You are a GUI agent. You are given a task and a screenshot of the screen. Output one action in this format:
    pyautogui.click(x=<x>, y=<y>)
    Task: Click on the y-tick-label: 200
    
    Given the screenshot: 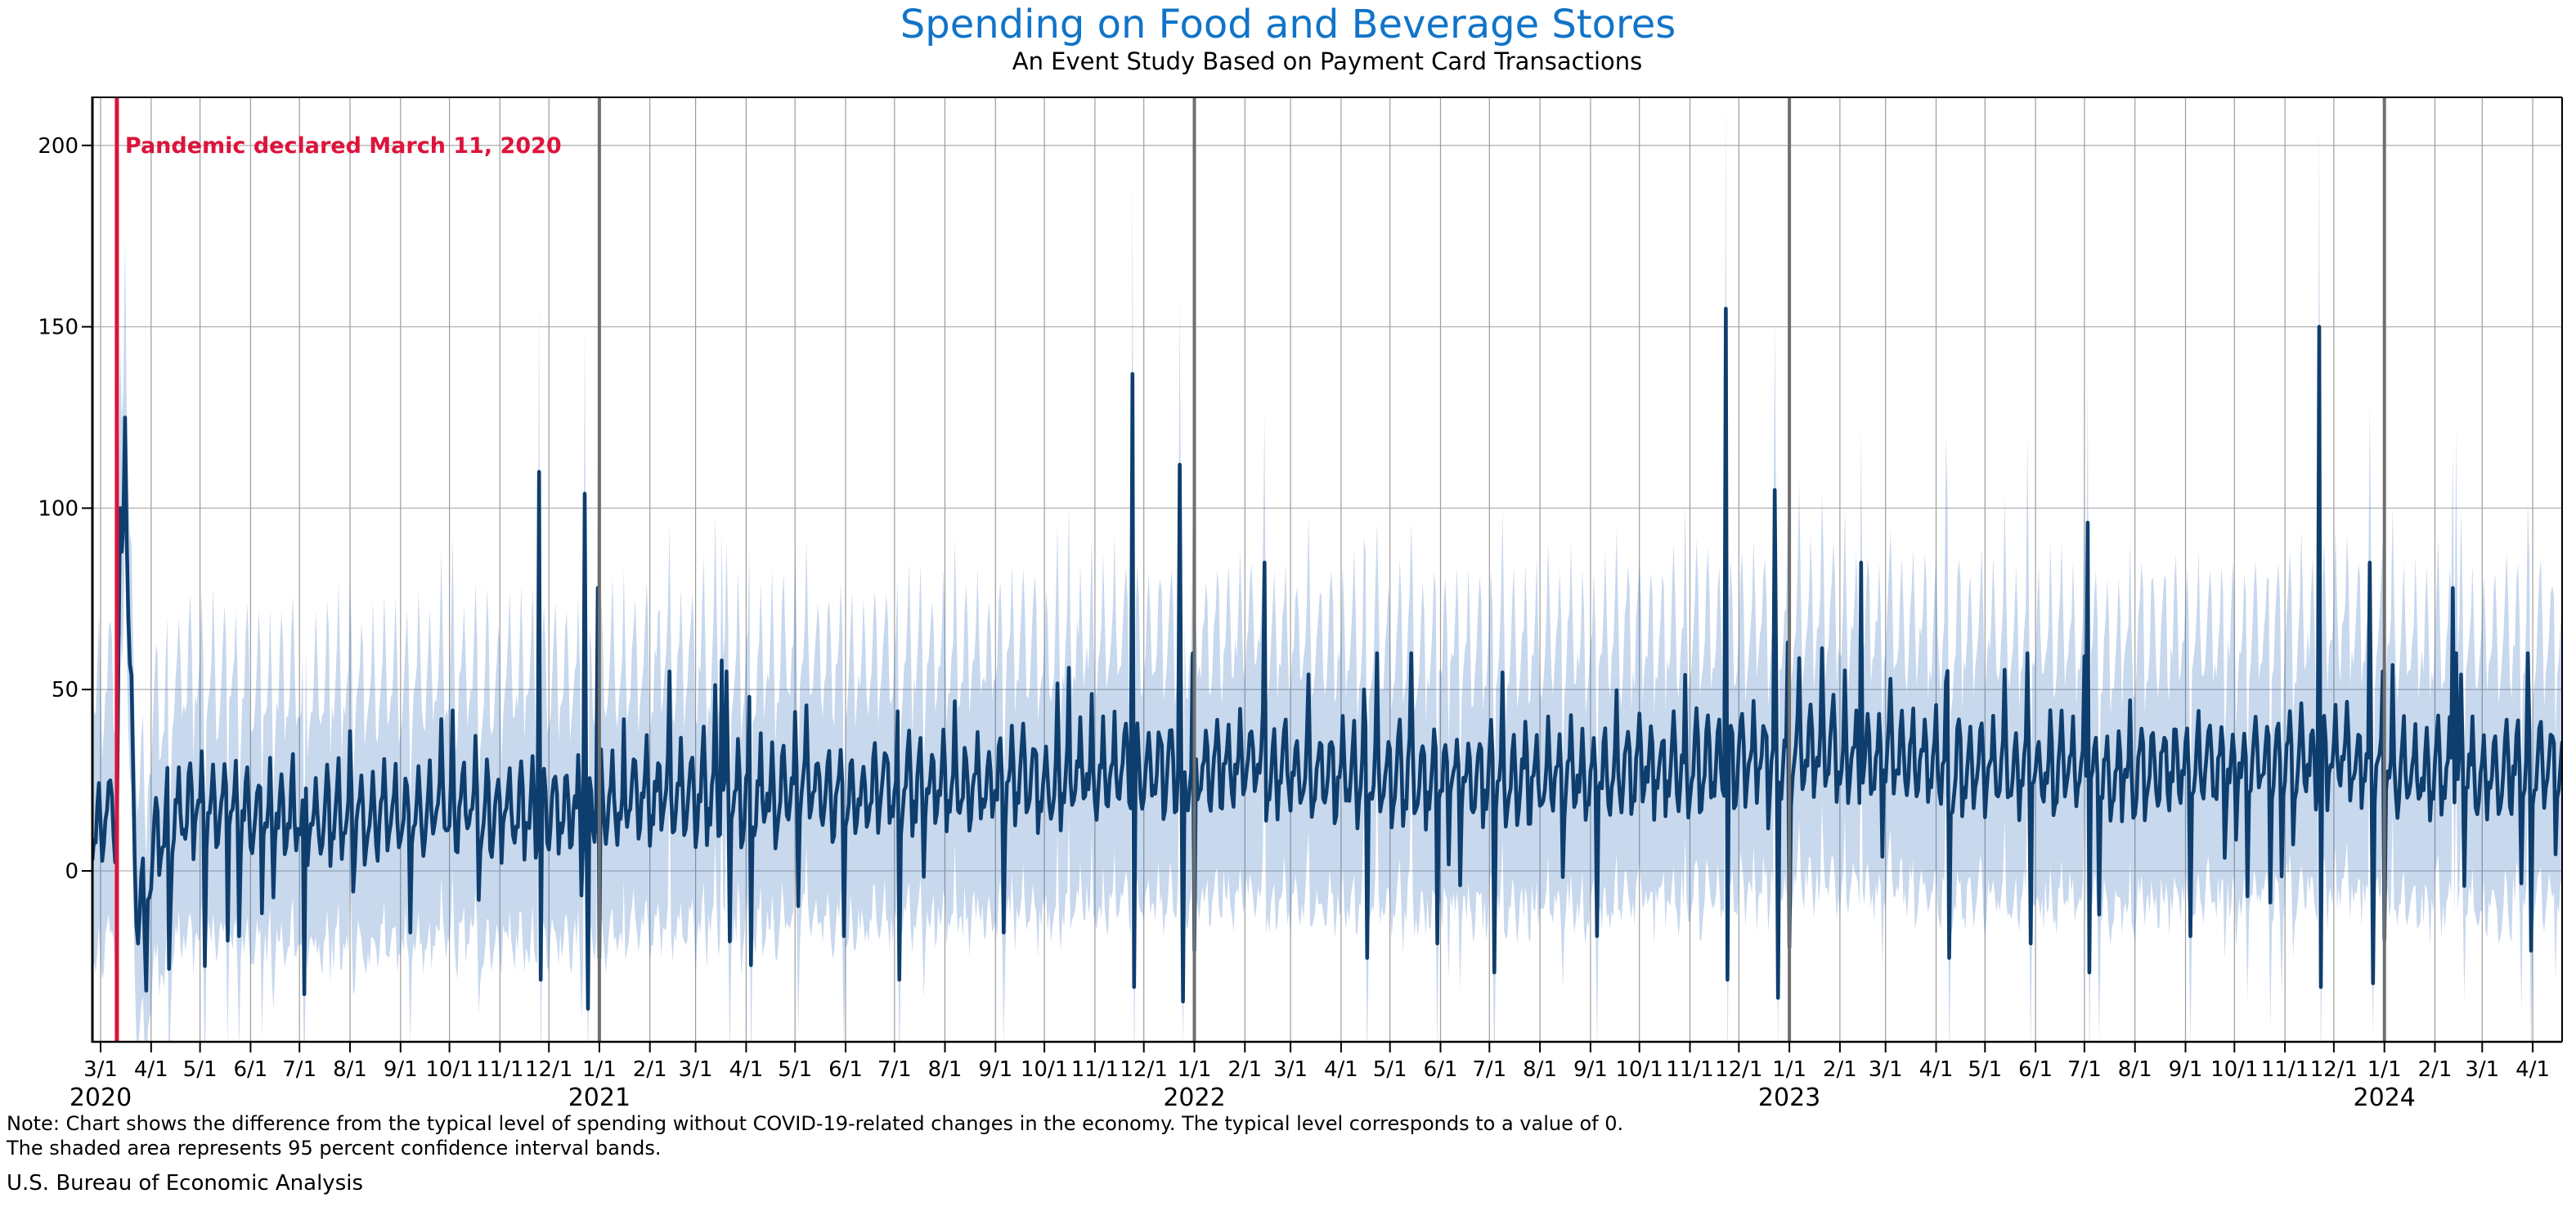 What is the action you would take?
    pyautogui.click(x=58, y=147)
    